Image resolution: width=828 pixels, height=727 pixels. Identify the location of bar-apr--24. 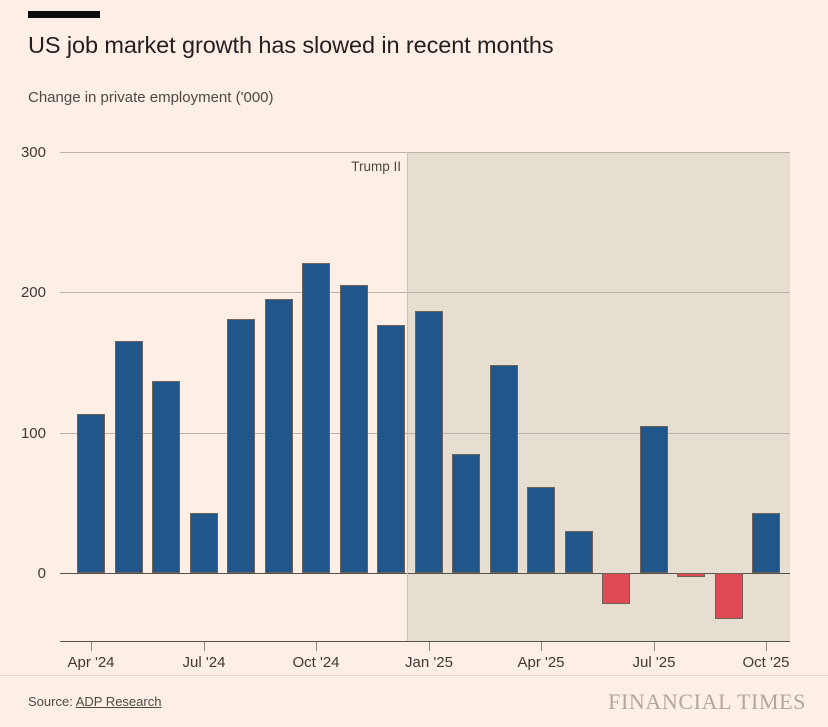
(91, 493).